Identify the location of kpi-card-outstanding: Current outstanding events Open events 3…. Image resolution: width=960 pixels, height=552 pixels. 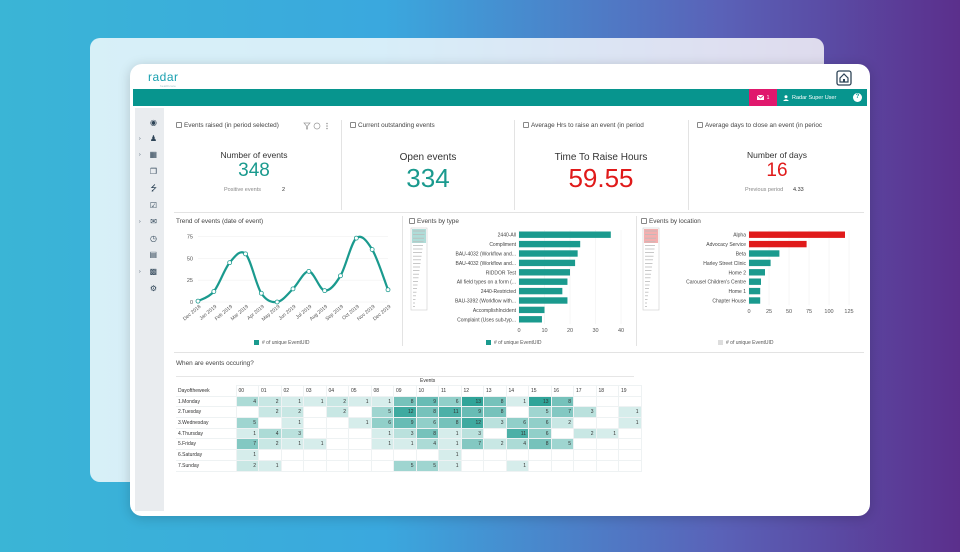
(428, 158).